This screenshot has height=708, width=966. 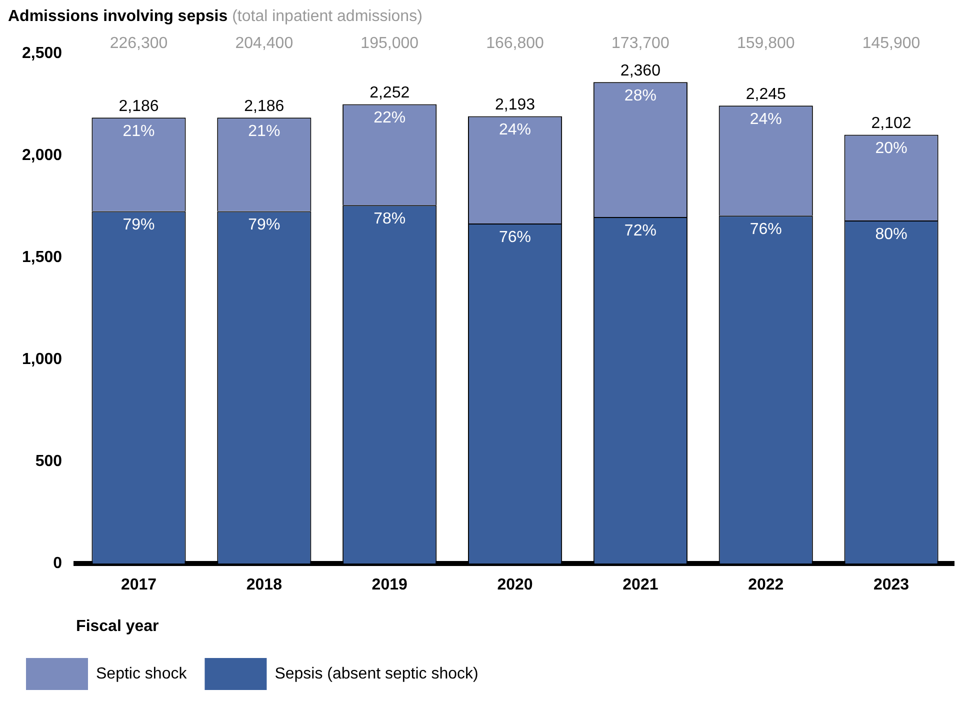 I want to click on y-tick-label: 2,500, so click(x=42, y=53).